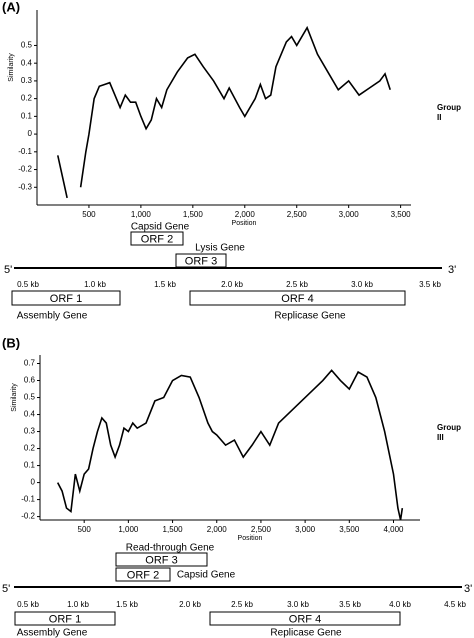 This screenshot has width=474, height=638. I want to click on panel-label: (A), so click(11, 7).